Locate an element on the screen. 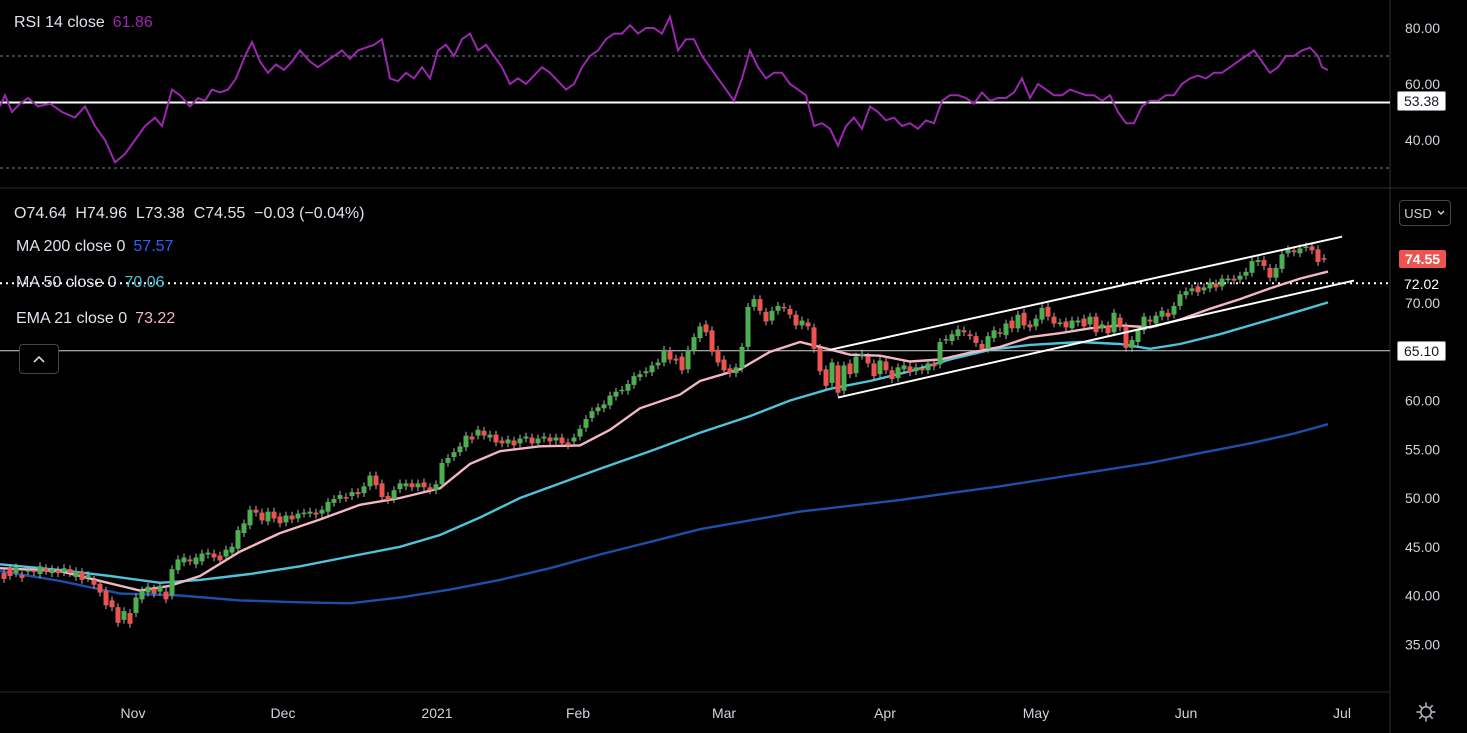  x-tick-label: Jul is located at coordinates (1342, 713).